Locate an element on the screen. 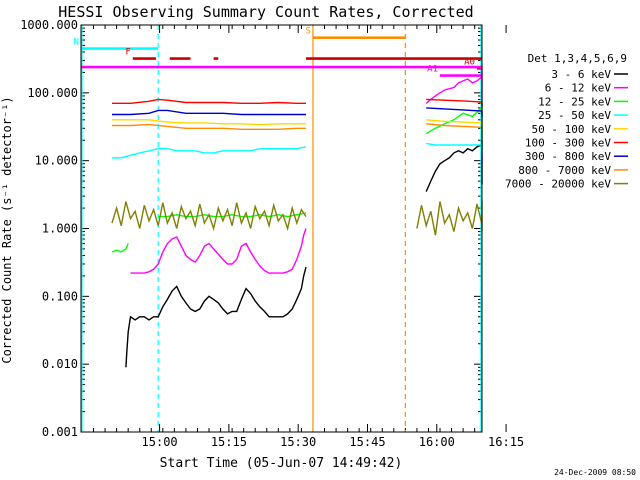 Image resolution: width=640 pixels, height=480 pixels. legend-label: 6 - 12 keV is located at coordinates (578, 88).